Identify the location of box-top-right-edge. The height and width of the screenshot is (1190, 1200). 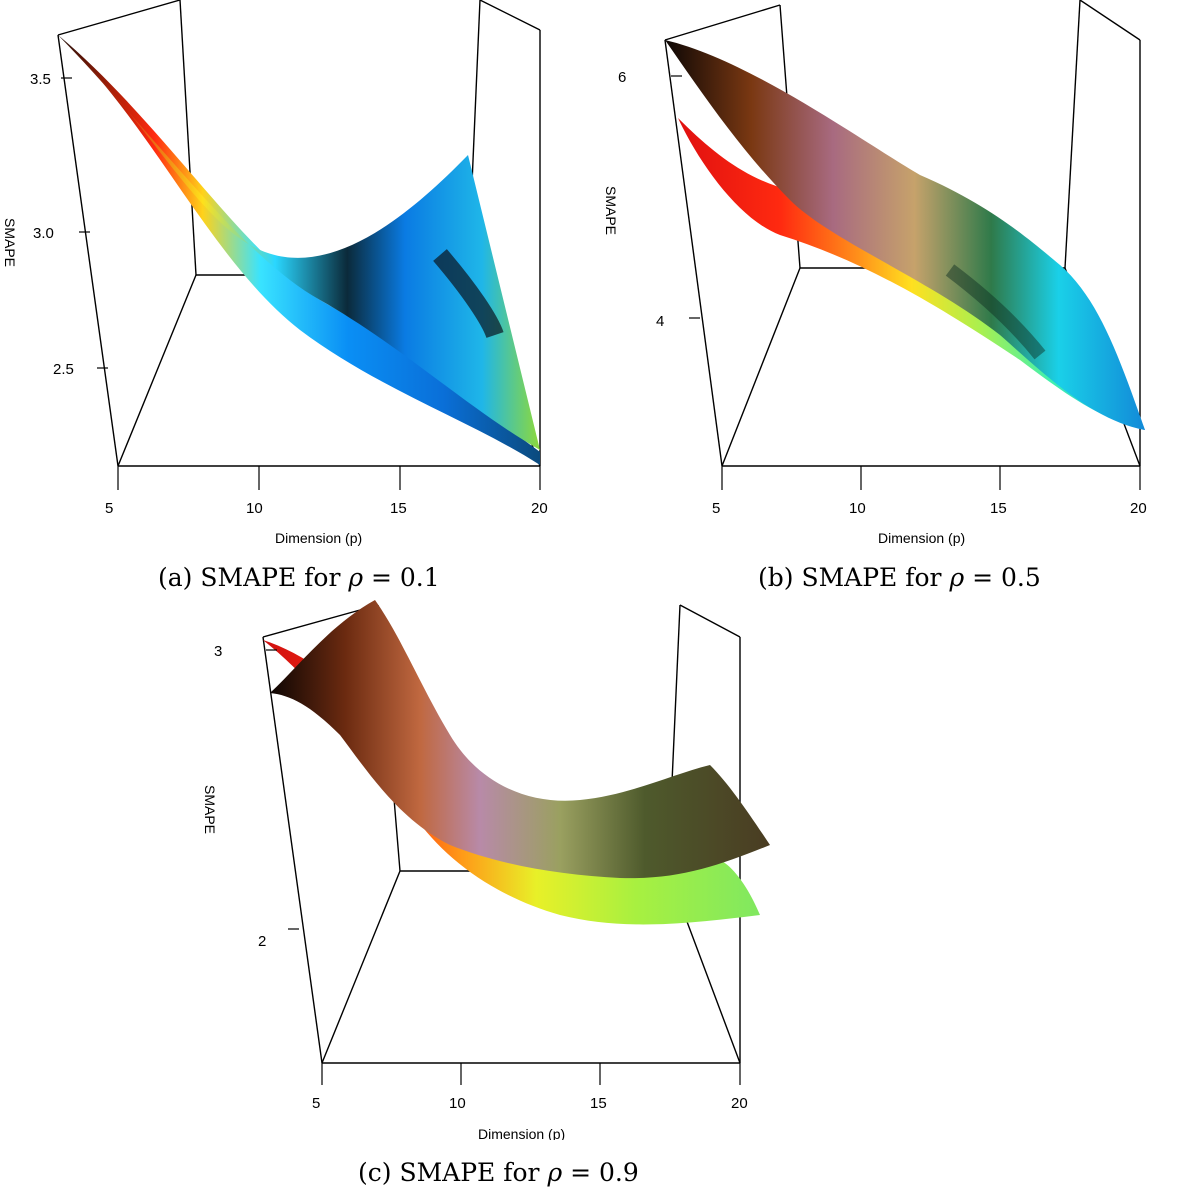
(510, 15).